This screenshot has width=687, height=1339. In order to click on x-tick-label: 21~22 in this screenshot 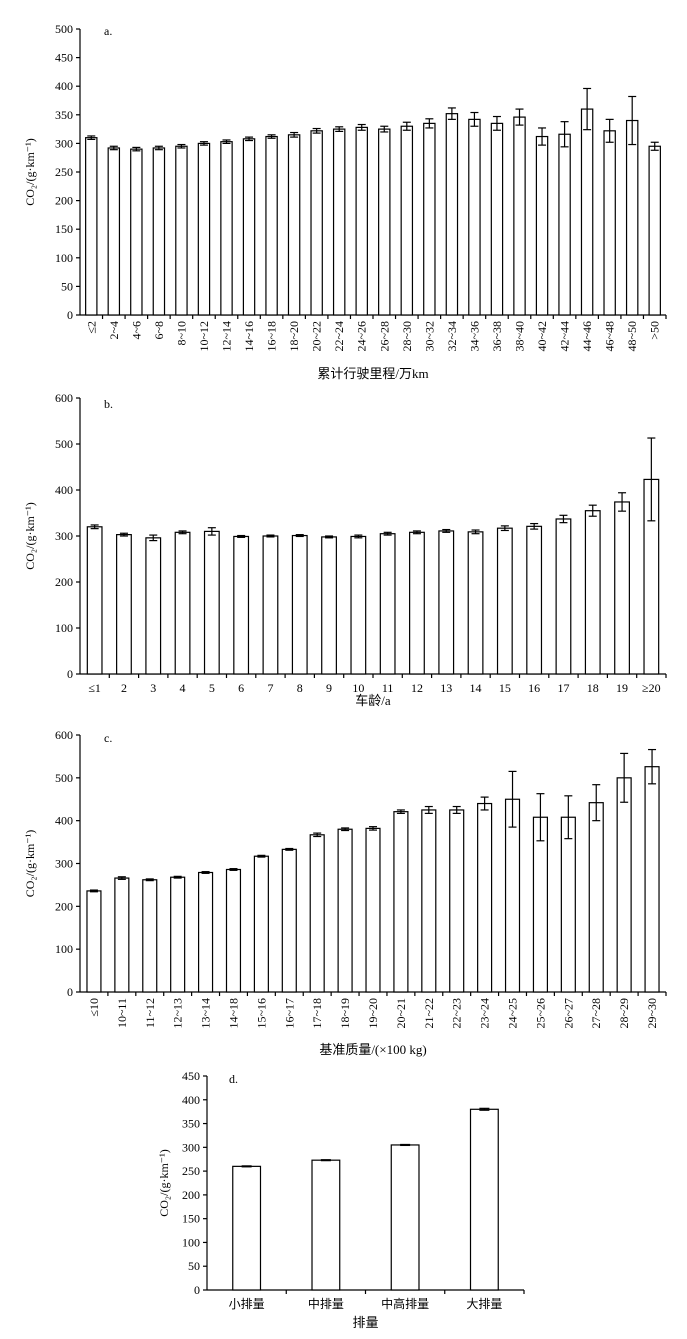, I will do `click(429, 1013)`.